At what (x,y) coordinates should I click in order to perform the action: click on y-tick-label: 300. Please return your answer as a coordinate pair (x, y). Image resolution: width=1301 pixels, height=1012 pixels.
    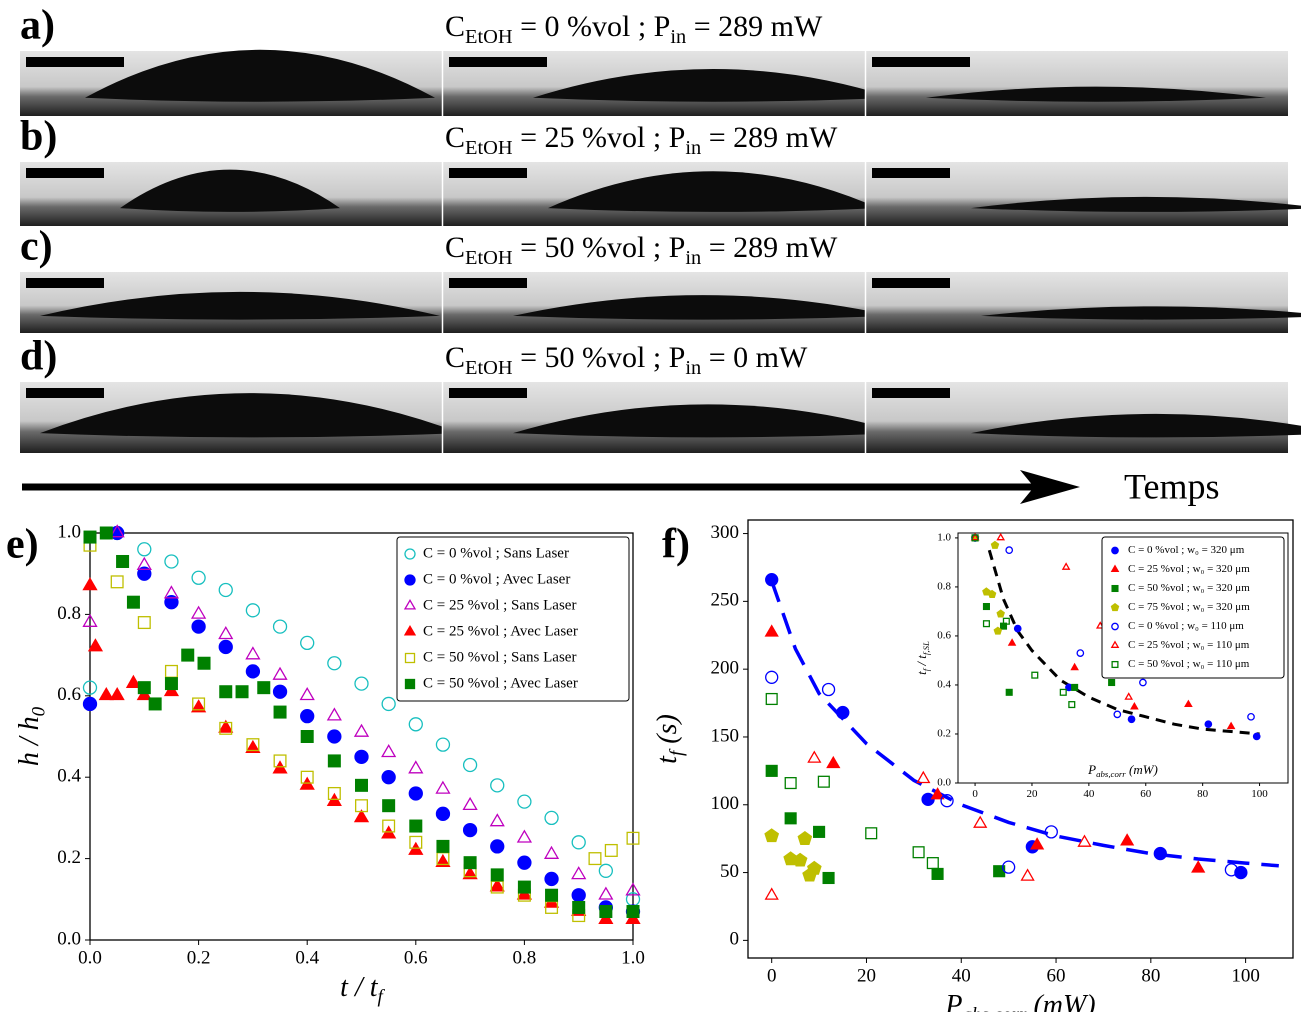
    Looking at the image, I should click on (725, 532).